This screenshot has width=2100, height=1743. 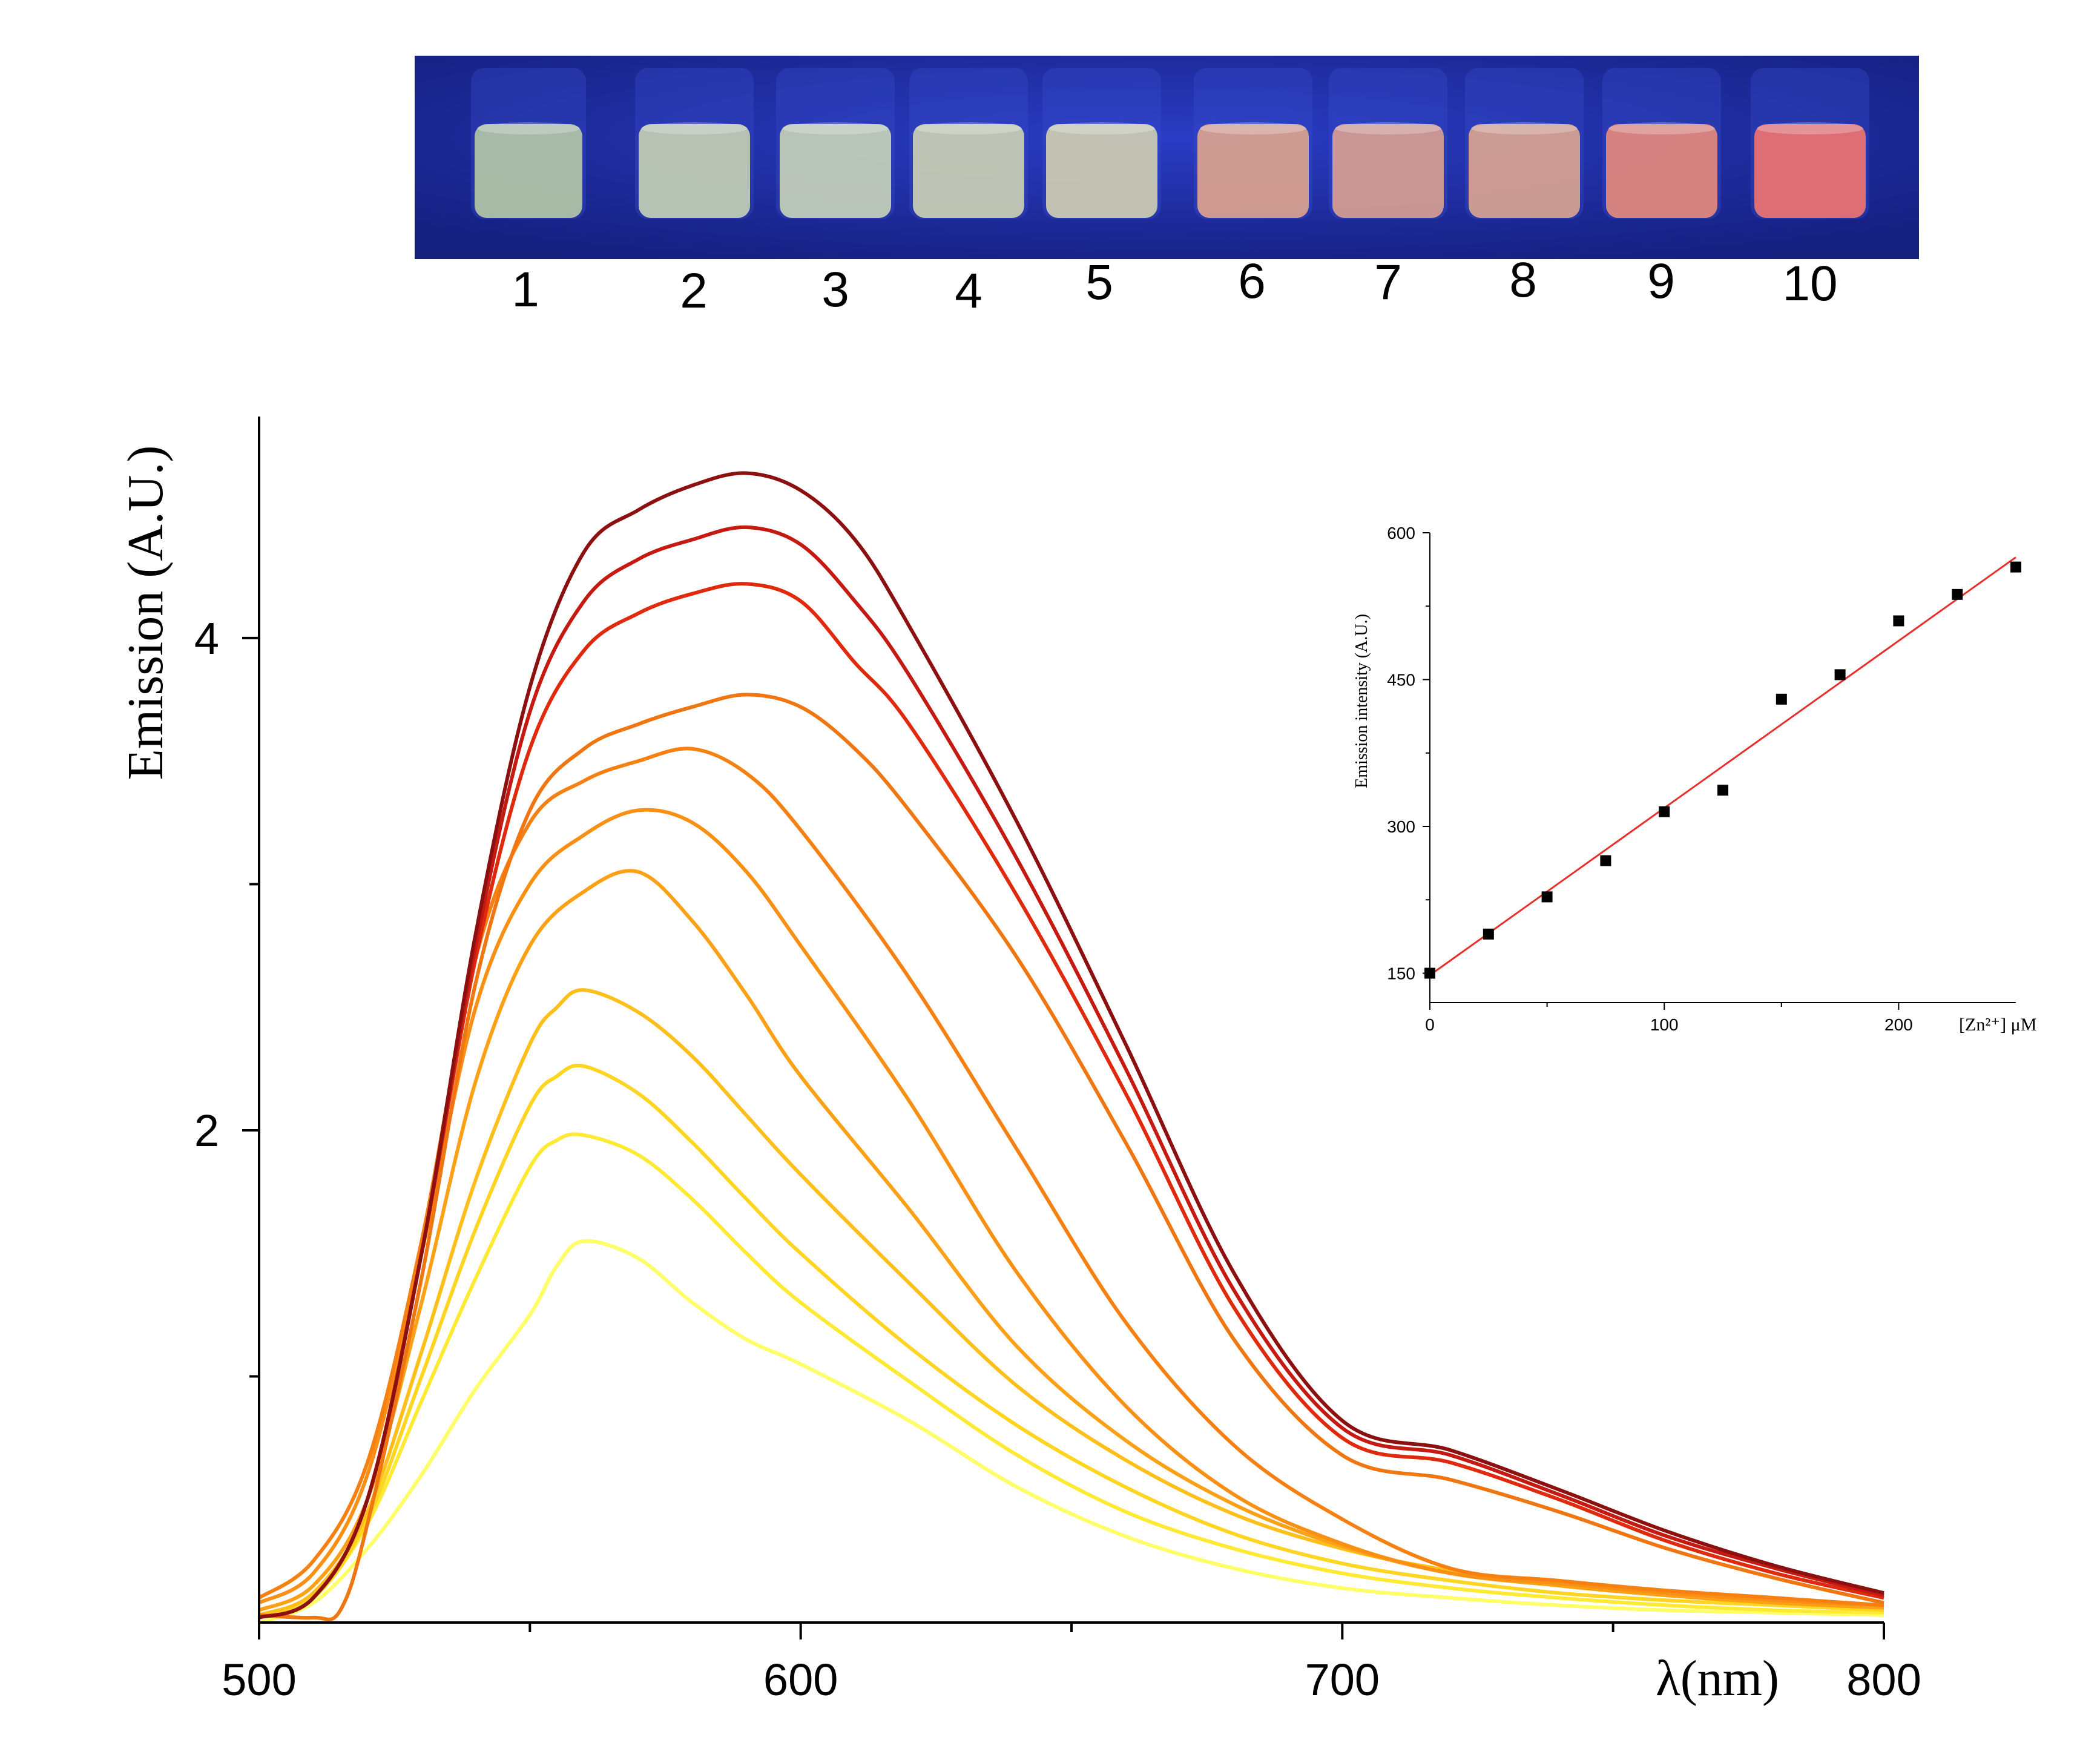 I want to click on main-x-tick-label: 800, so click(x=1883, y=1680).